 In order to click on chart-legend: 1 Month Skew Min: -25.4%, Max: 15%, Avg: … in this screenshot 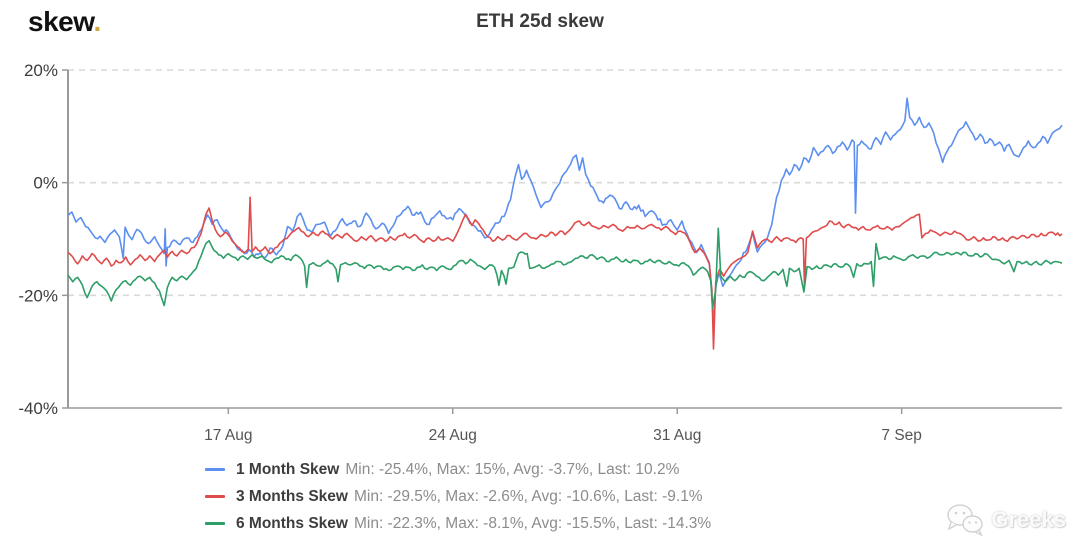, I will do `click(458, 496)`.